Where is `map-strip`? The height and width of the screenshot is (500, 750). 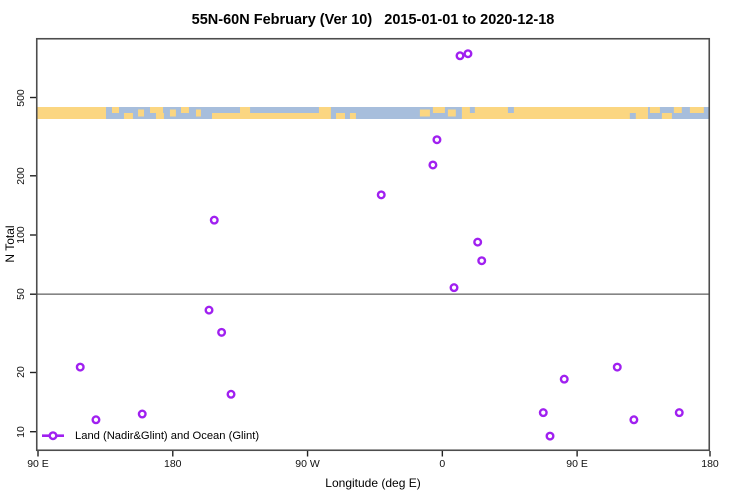 map-strip is located at coordinates (373, 113).